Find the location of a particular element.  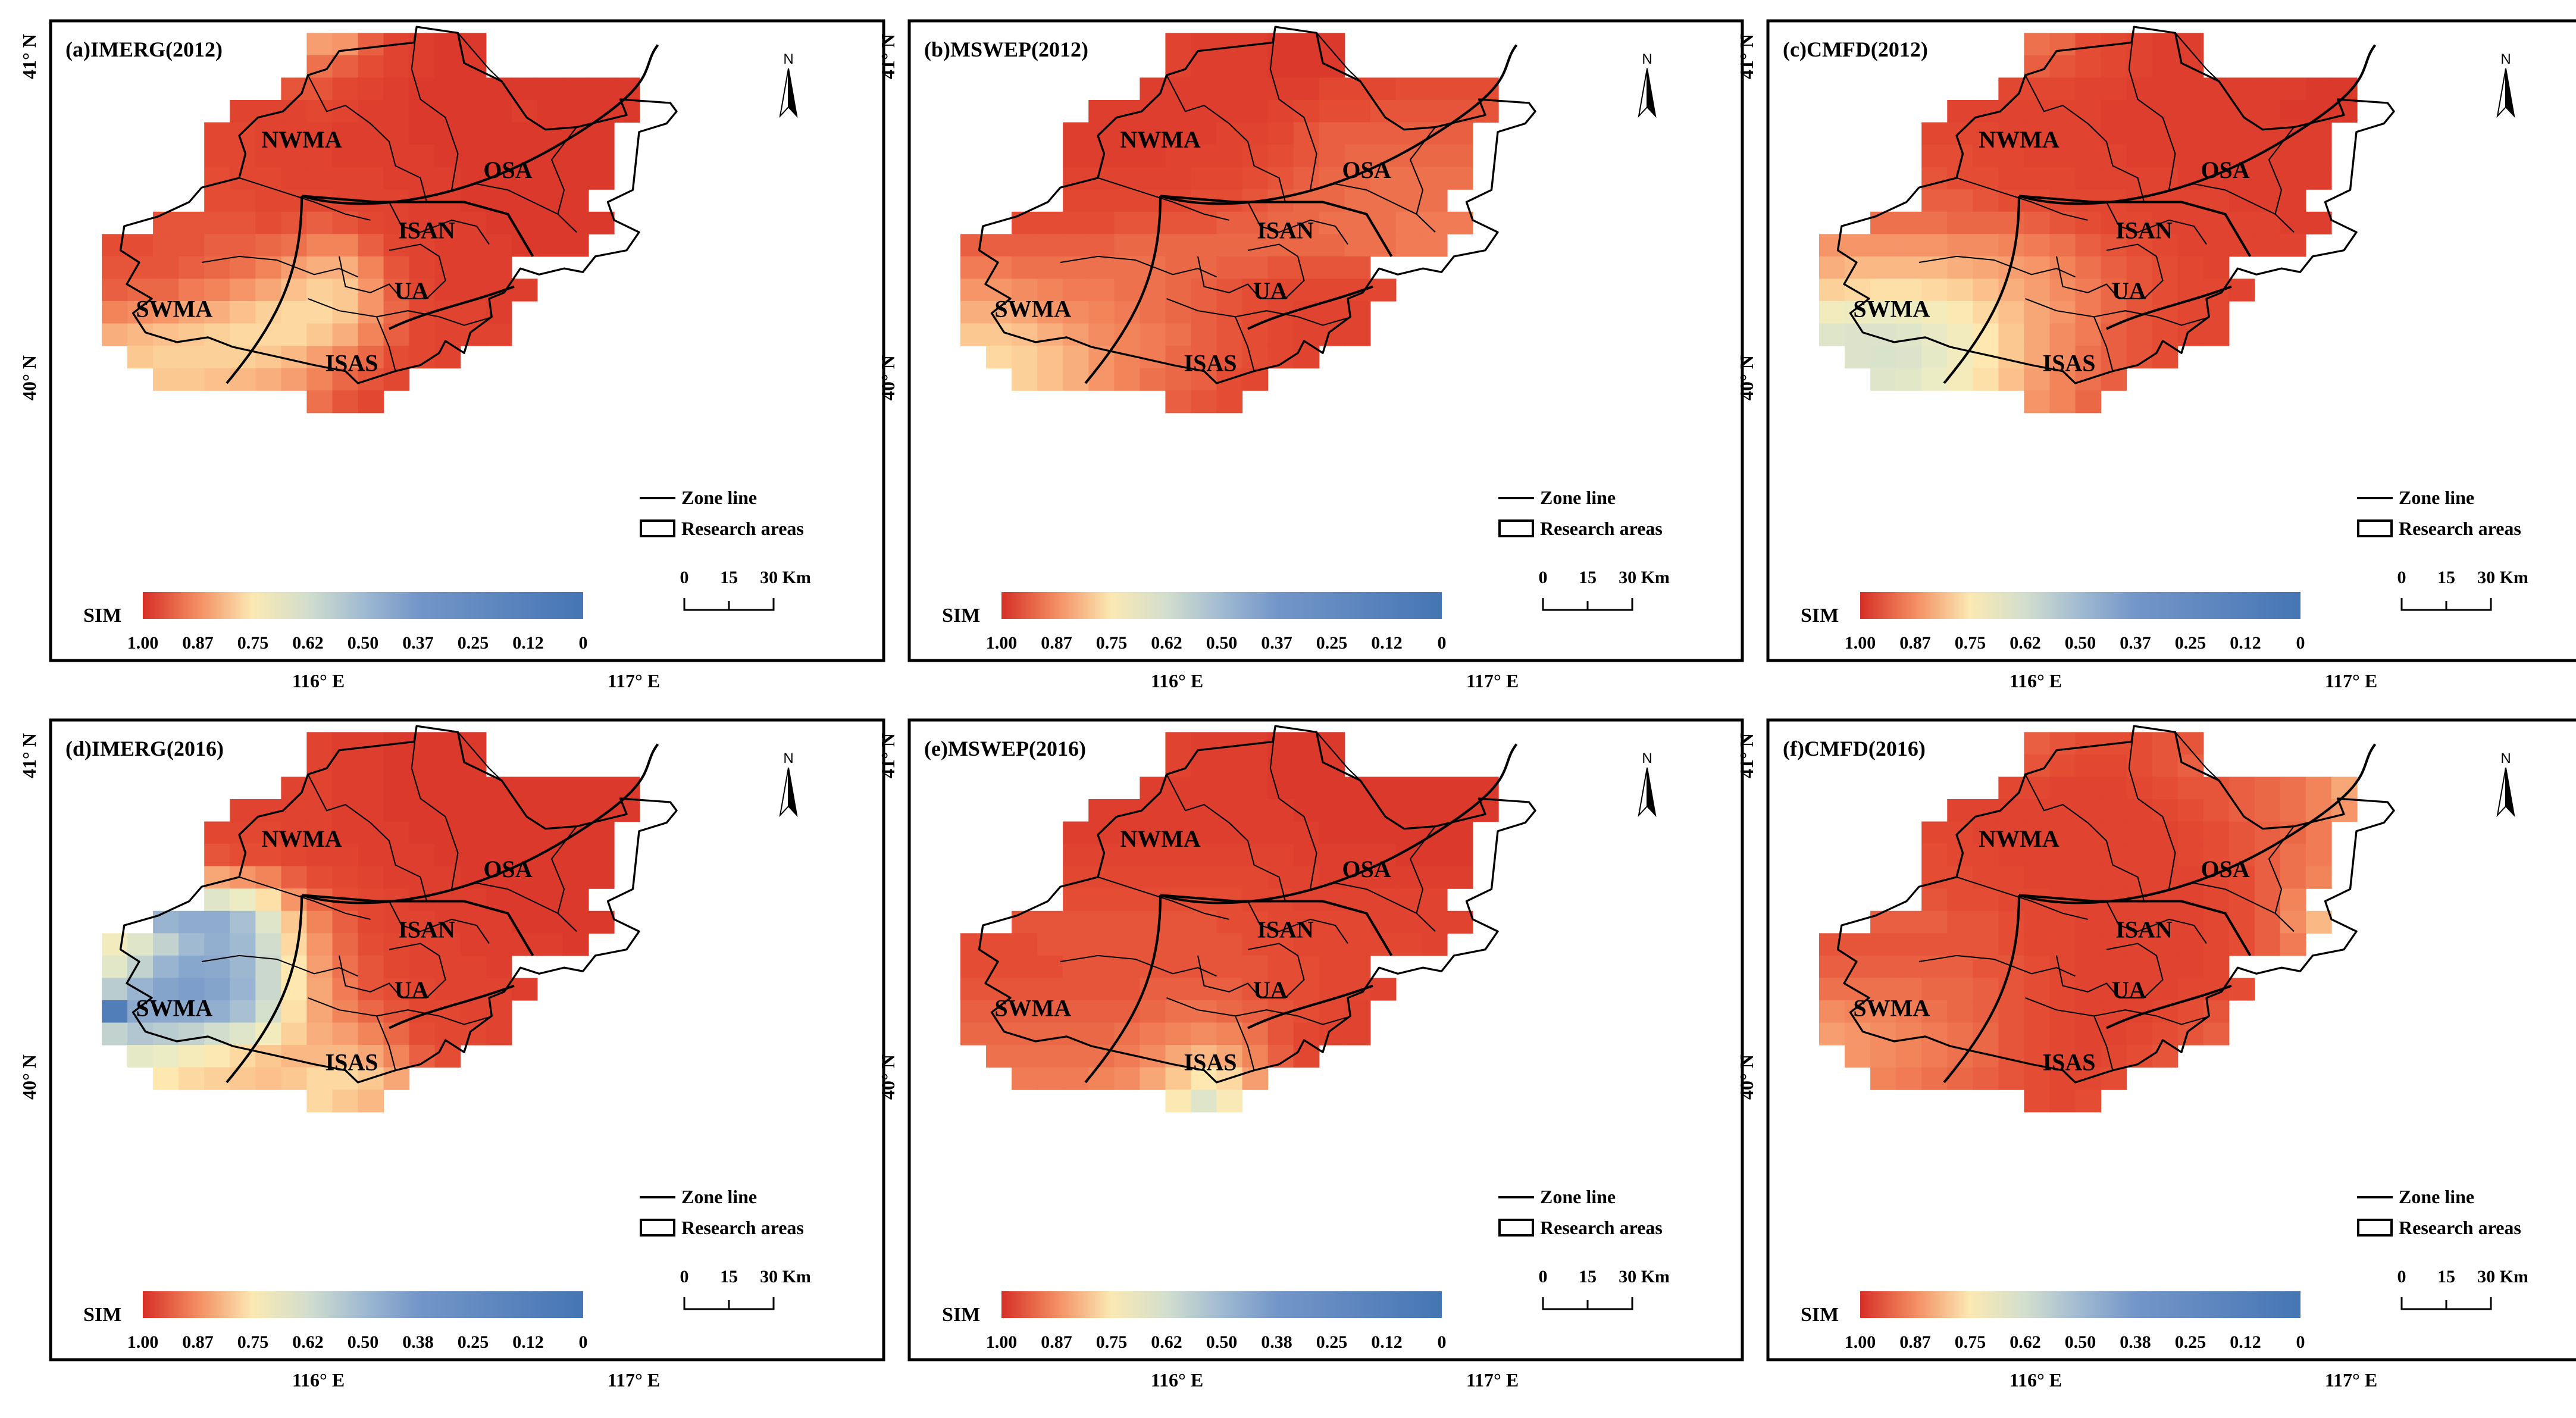

zone-line is located at coordinates (1982, 989).